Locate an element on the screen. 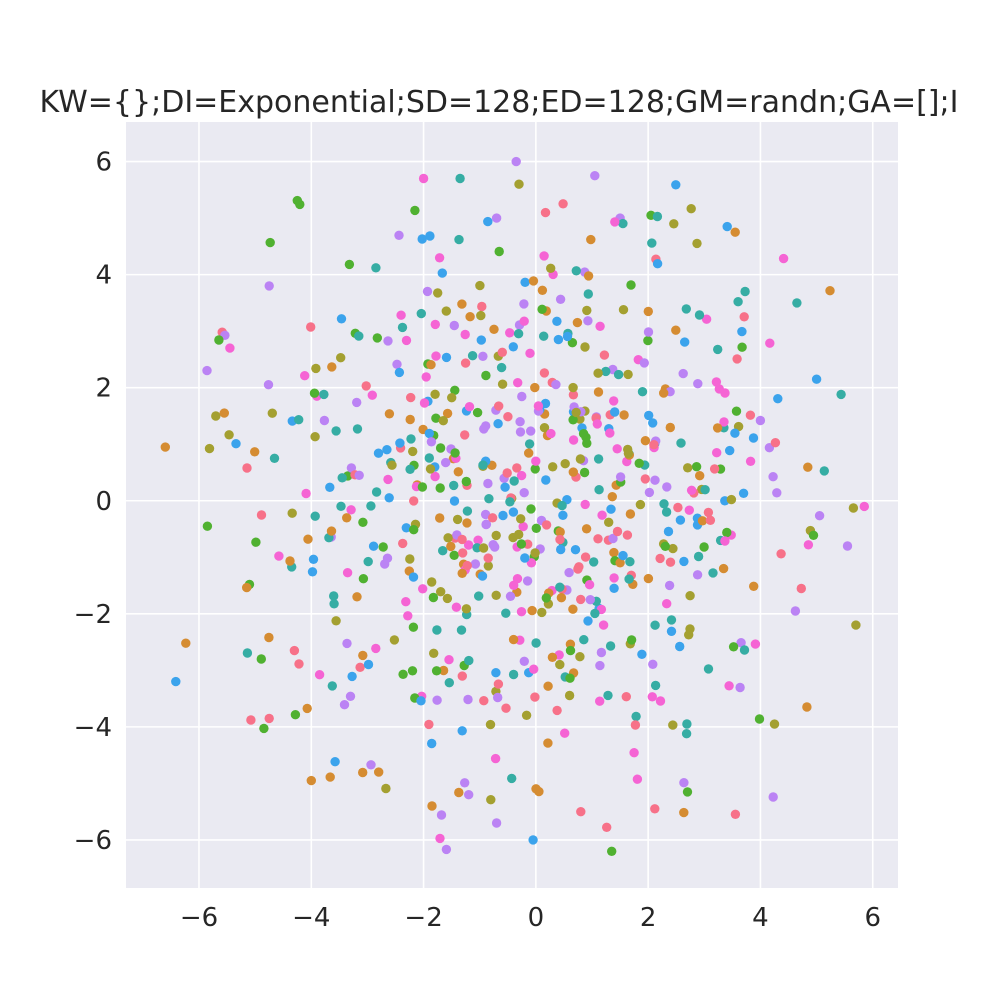 This screenshot has width=1000, height=1000. y-tick-label: −2 is located at coordinates (93, 615).